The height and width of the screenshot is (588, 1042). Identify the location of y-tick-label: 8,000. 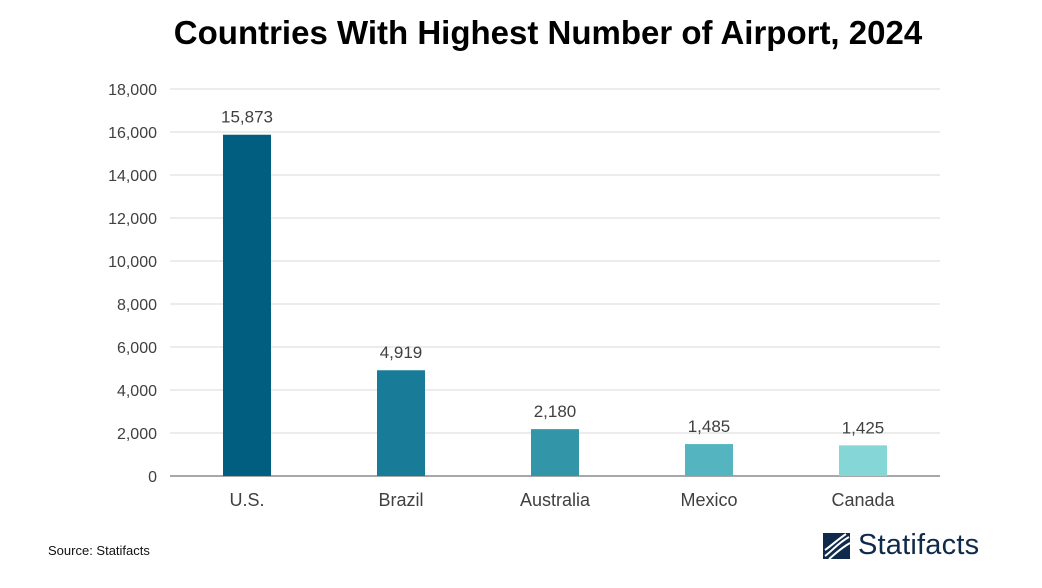
(137, 305).